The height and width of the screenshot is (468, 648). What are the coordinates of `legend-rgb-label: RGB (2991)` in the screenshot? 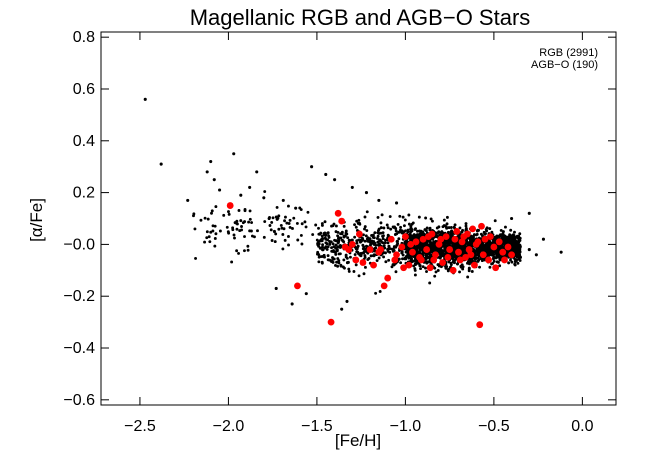 It's located at (568, 53).